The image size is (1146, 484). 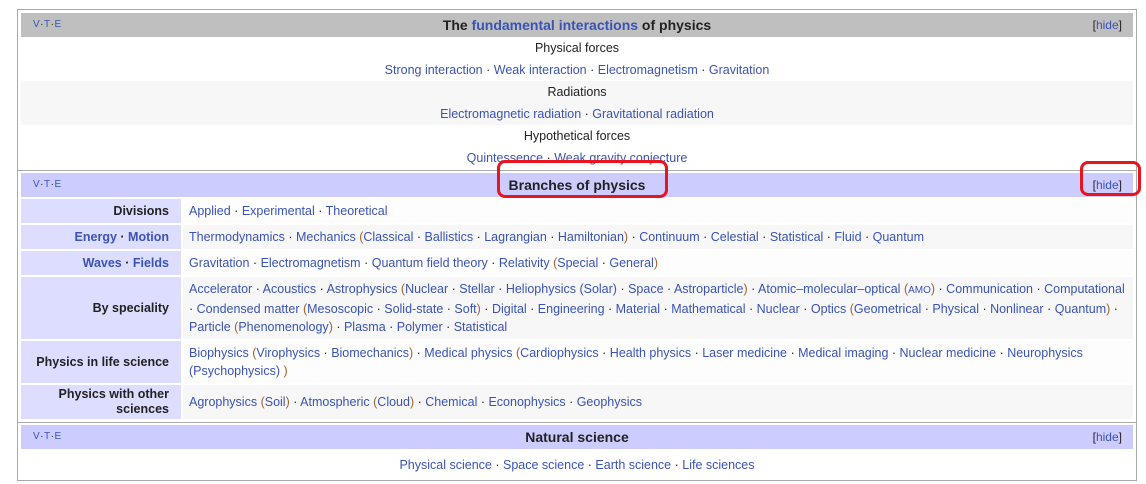 What do you see at coordinates (356, 211) in the screenshot?
I see `branch-link: Theoretical` at bounding box center [356, 211].